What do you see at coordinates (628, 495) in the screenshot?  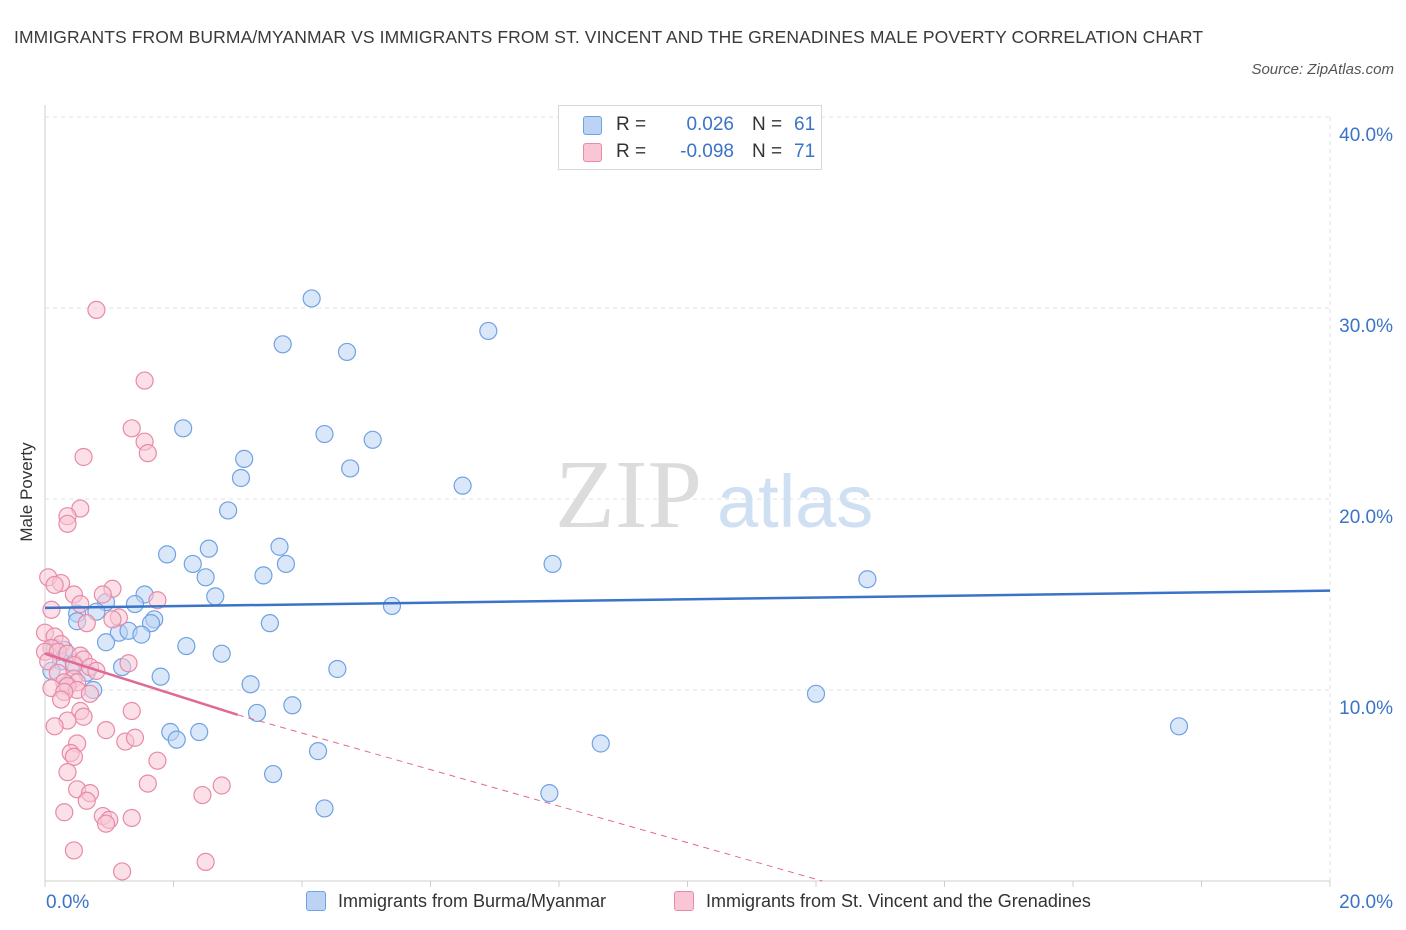 I see `watermark-zip: ZIP` at bounding box center [628, 495].